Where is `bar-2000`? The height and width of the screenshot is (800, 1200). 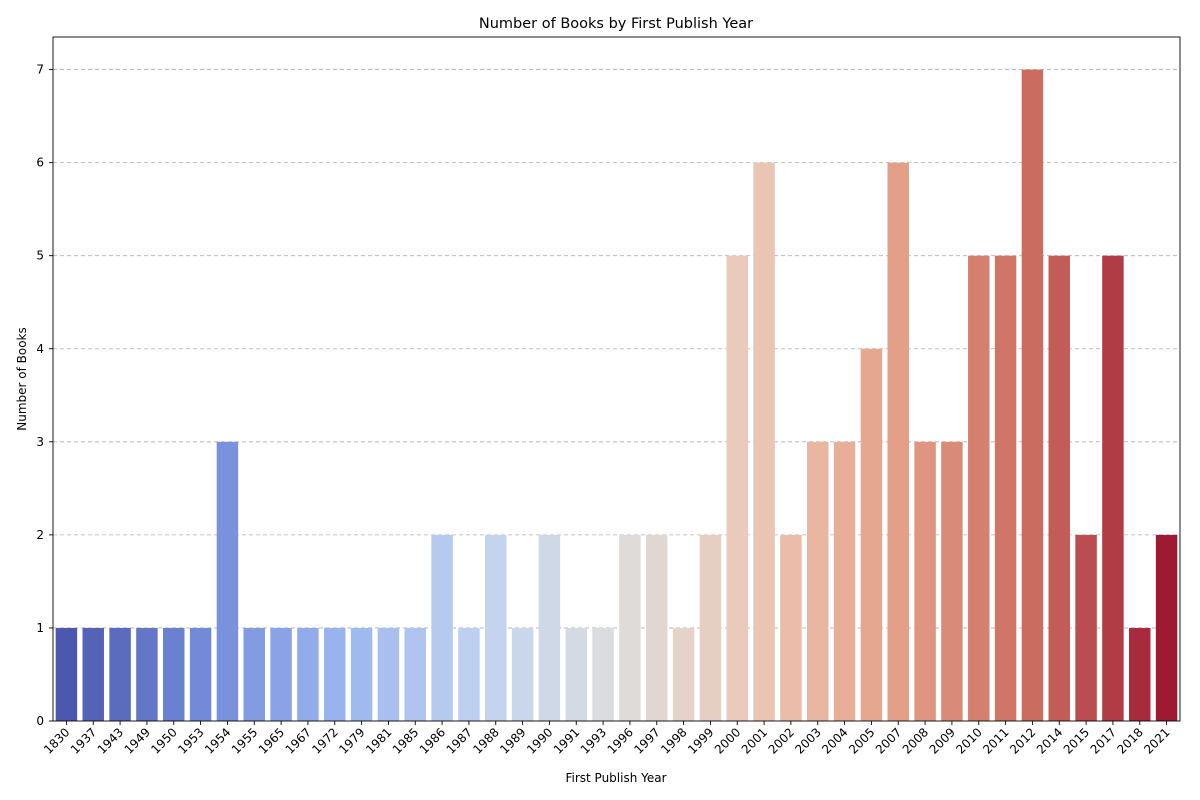 bar-2000 is located at coordinates (737, 488).